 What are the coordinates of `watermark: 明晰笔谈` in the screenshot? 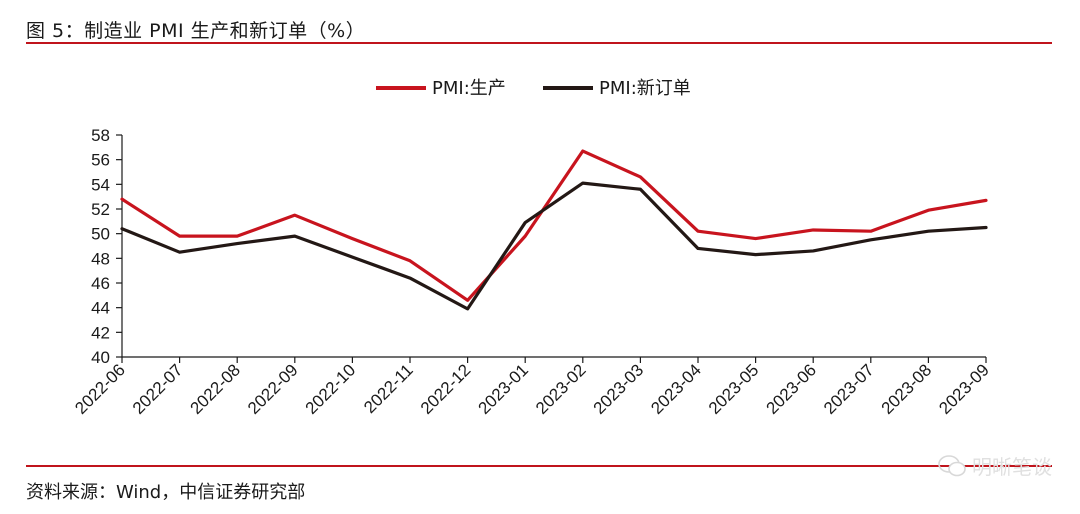 It's located at (995, 465).